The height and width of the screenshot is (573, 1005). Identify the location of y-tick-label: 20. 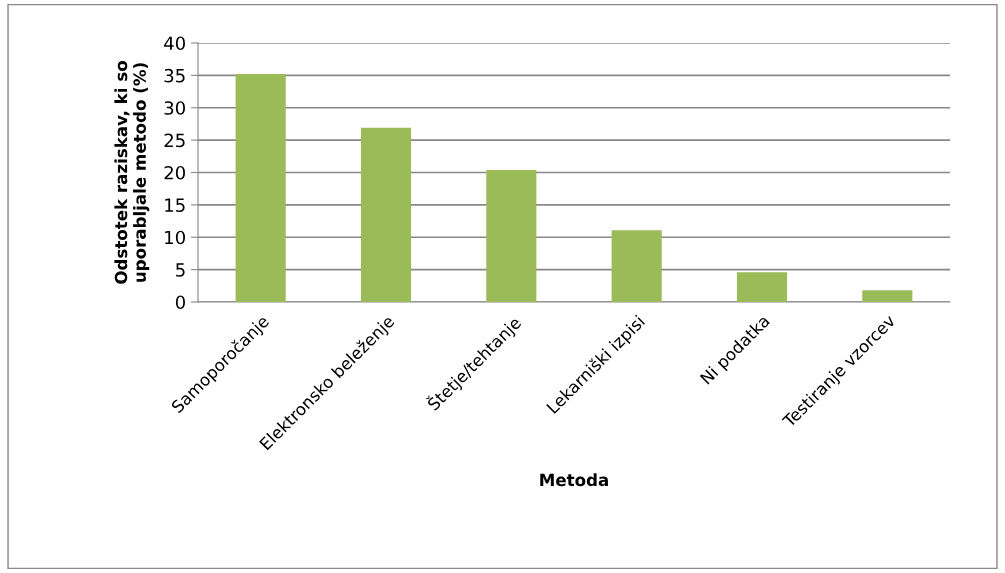
(174, 172).